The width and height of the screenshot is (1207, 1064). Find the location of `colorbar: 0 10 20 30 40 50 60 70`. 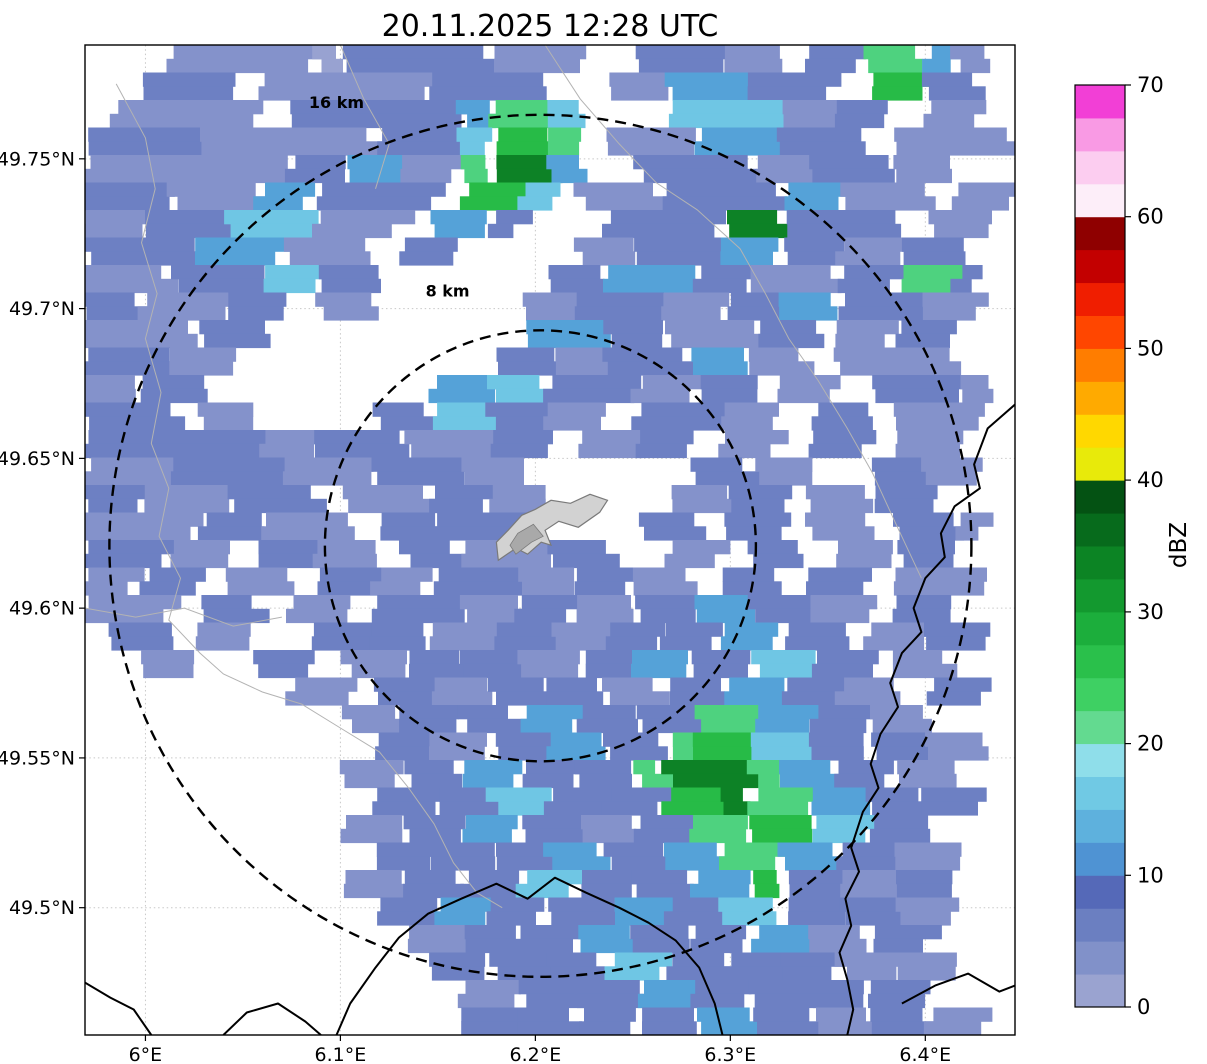

colorbar: 0 10 20 30 40 50 60 70 is located at coordinates (1119, 546).